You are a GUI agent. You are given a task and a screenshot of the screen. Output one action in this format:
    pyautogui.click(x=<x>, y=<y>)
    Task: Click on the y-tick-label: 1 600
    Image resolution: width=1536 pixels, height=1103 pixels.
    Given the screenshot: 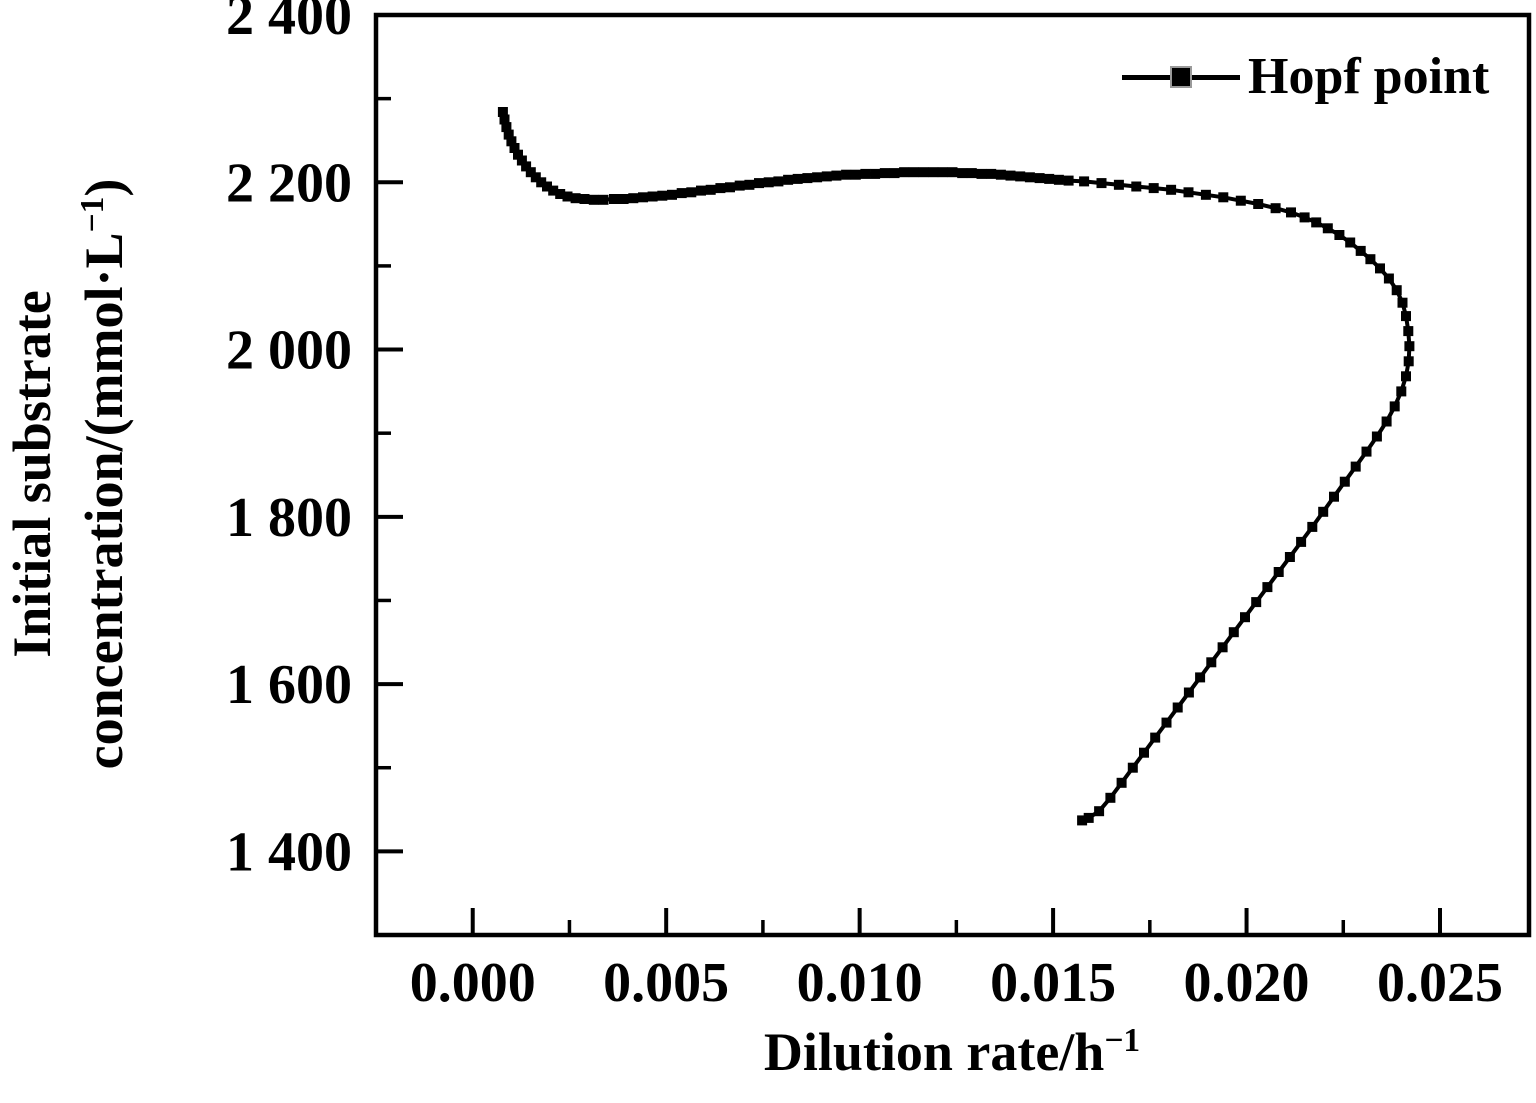 What is the action you would take?
    pyautogui.click(x=289, y=685)
    